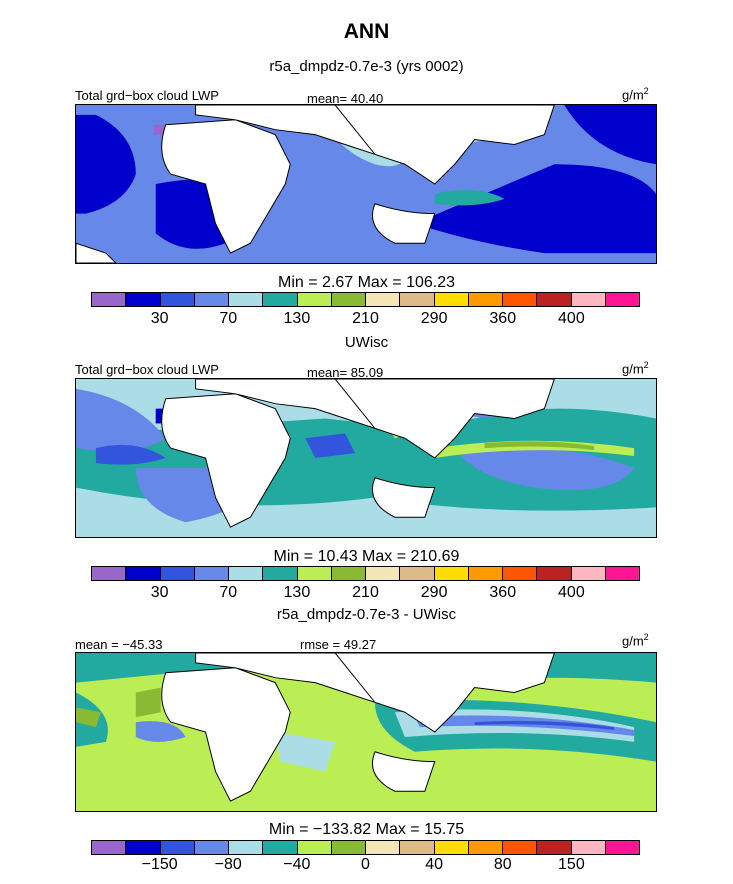  What do you see at coordinates (366, 282) in the screenshot?
I see `panel1-minmax: Min = 2.67 Max = 106.23` at bounding box center [366, 282].